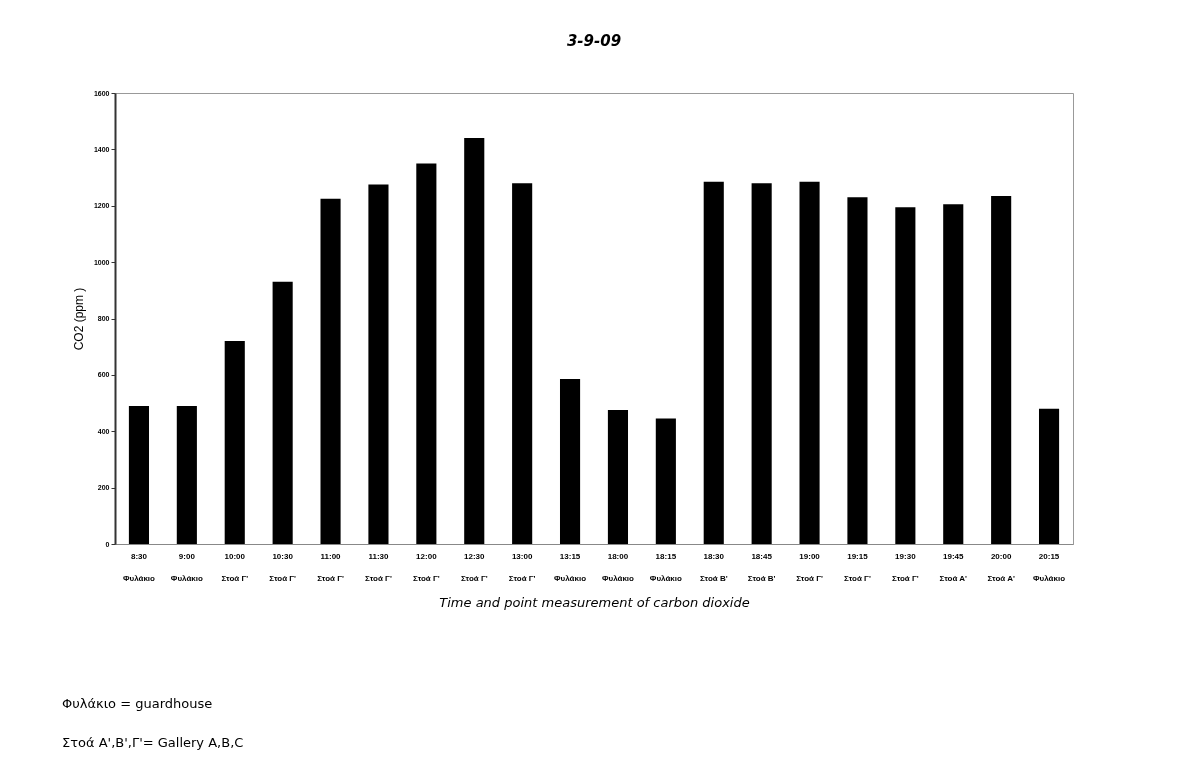 The width and height of the screenshot is (1197, 762). I want to click on category-label: 19:30 Στοά Γ', so click(905, 567).